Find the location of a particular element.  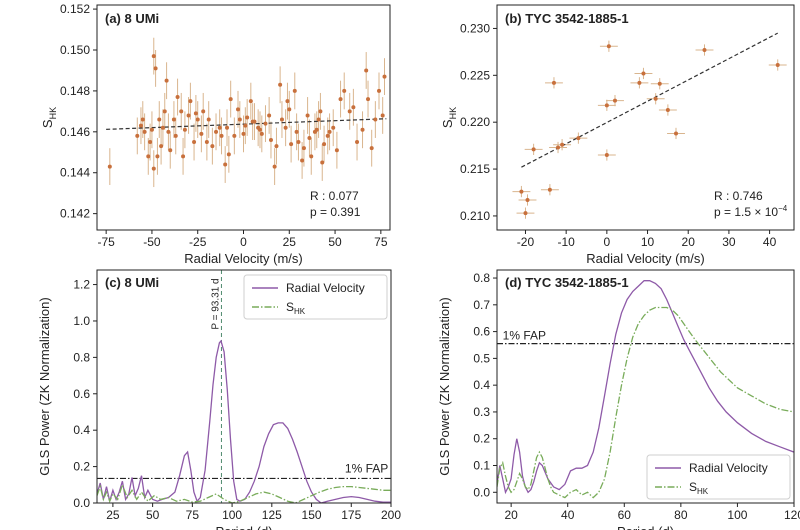

x-tick-label: 60 is located at coordinates (625, 515).